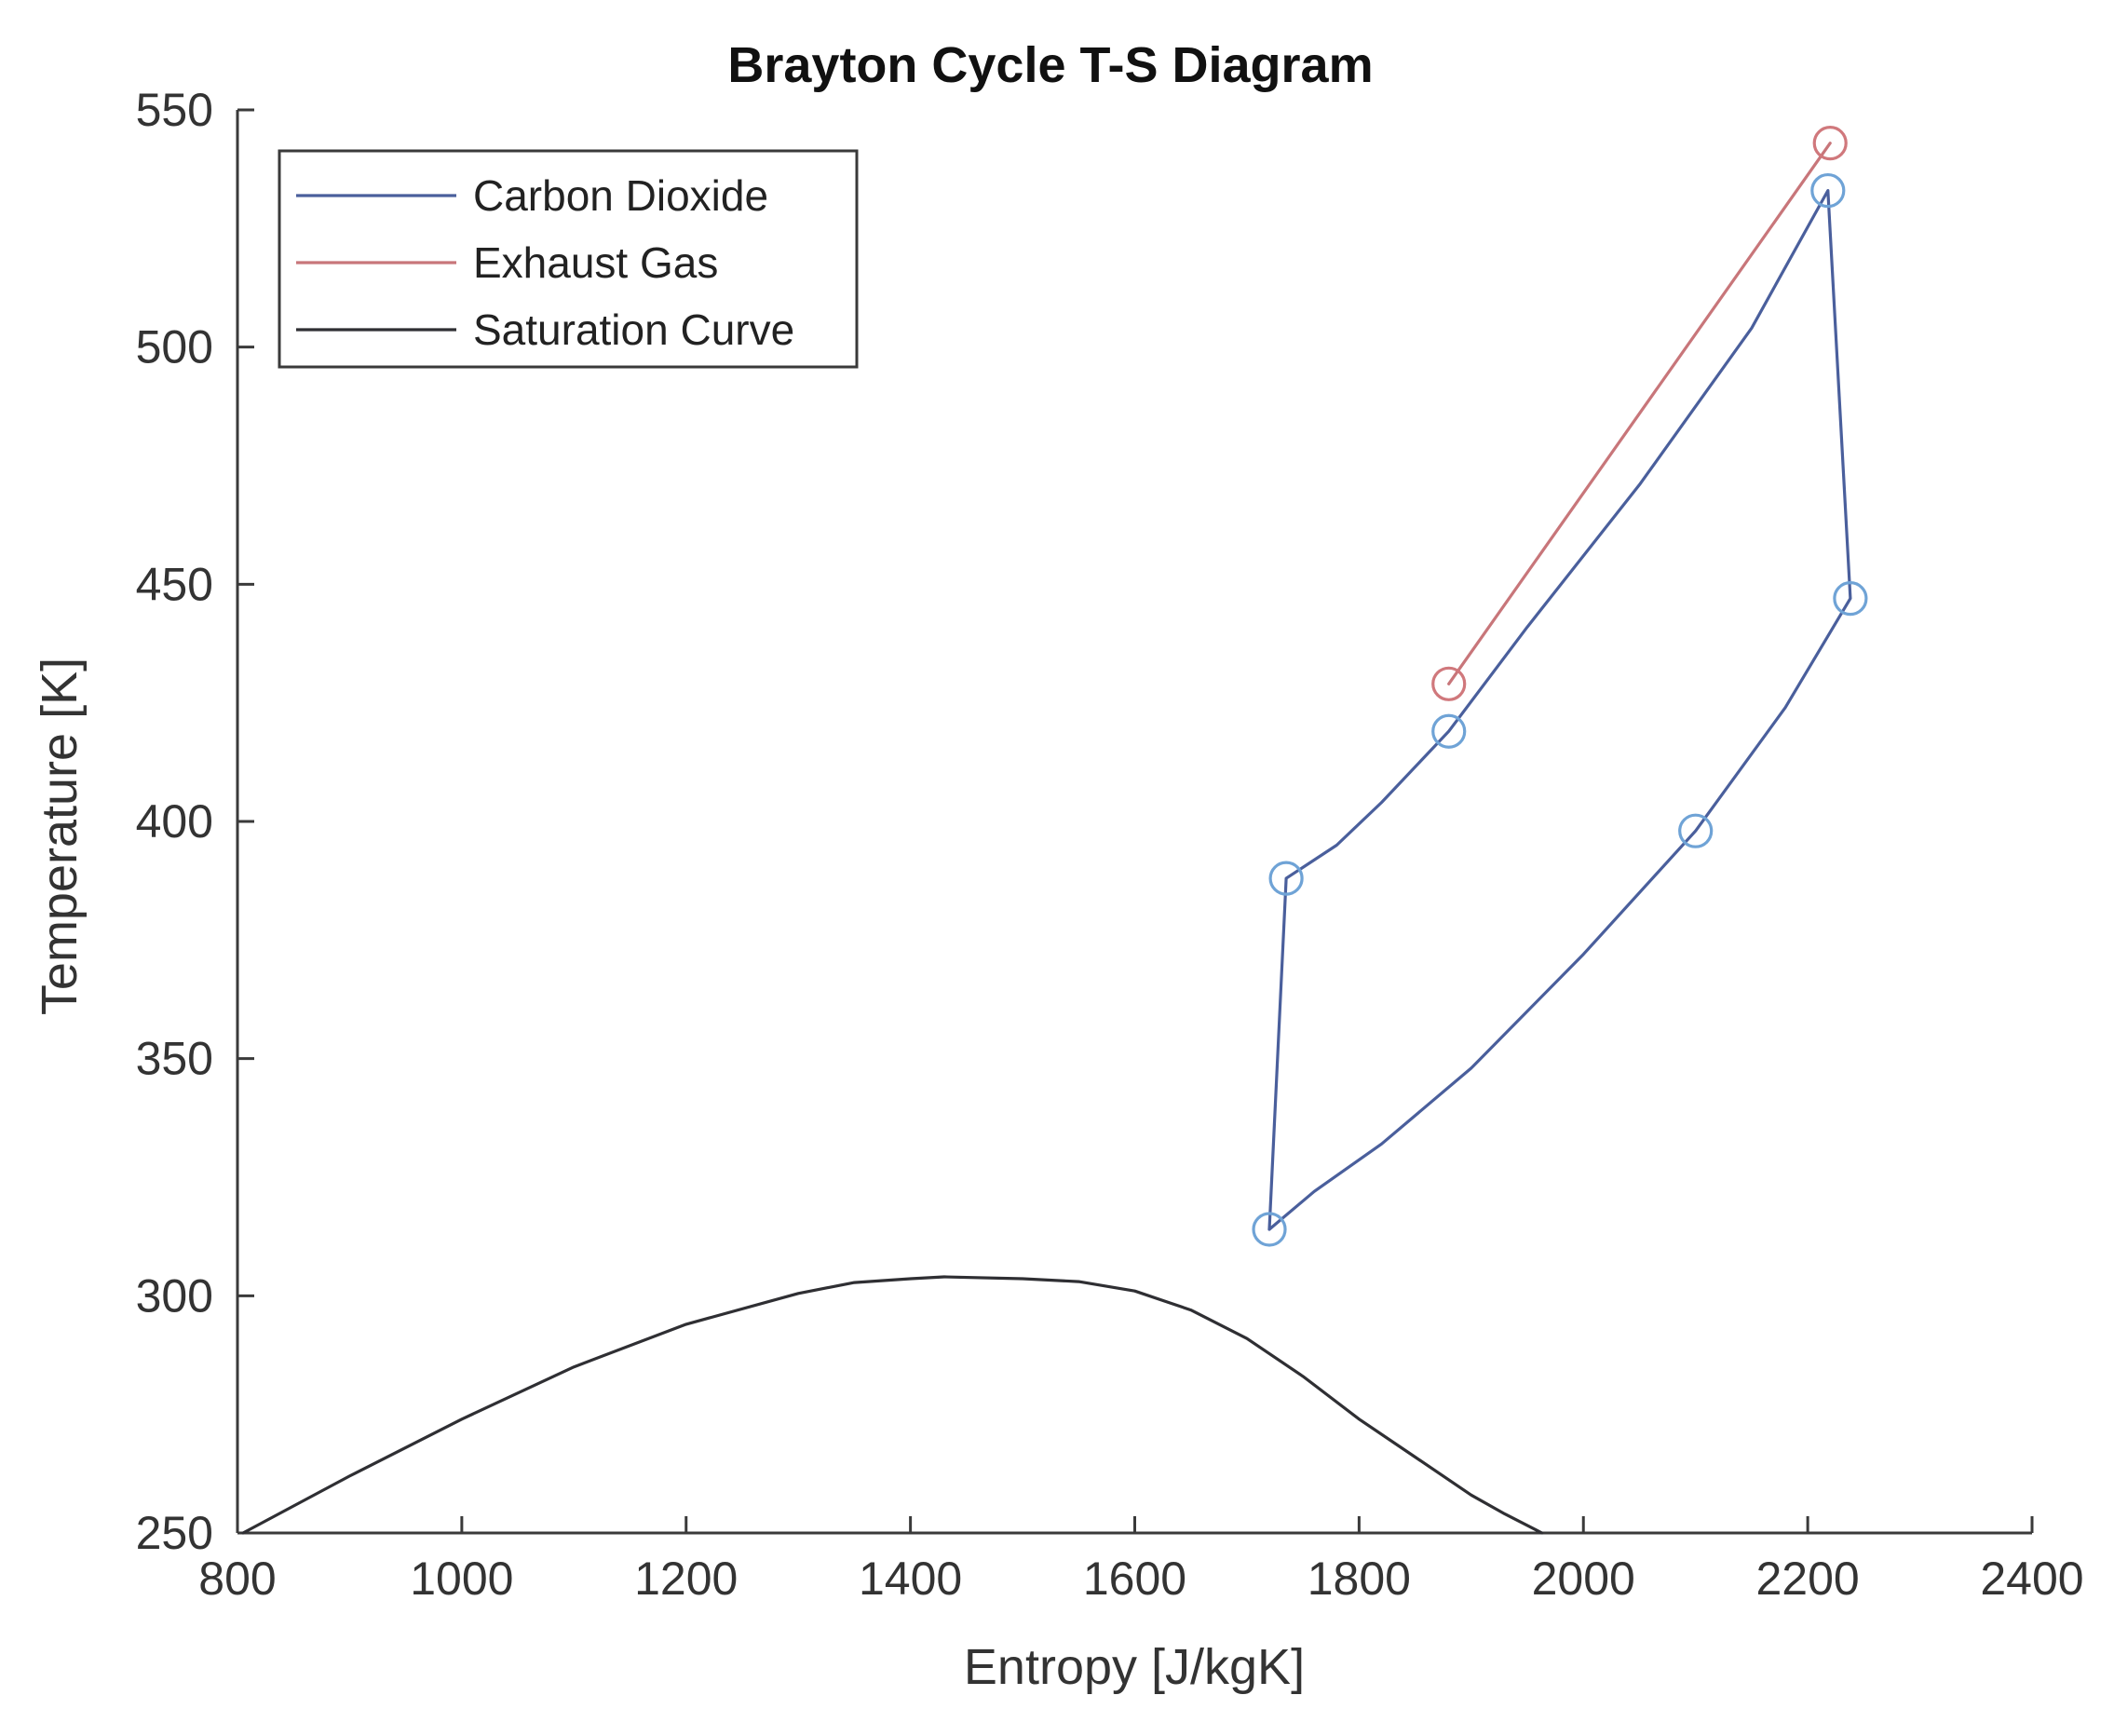 The image size is (2114, 1736). Describe the element at coordinates (892, 1405) in the screenshot. I see `saturation-curve-line` at that location.